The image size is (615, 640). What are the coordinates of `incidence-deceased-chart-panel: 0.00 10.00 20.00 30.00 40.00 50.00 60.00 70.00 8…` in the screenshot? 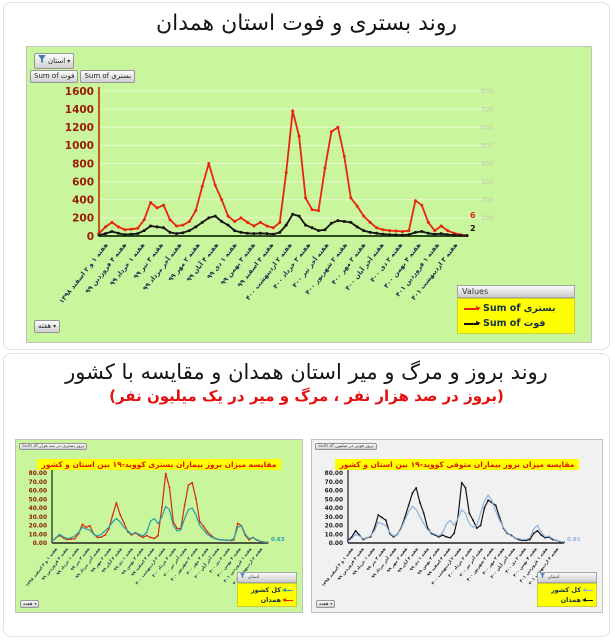 It's located at (457, 526).